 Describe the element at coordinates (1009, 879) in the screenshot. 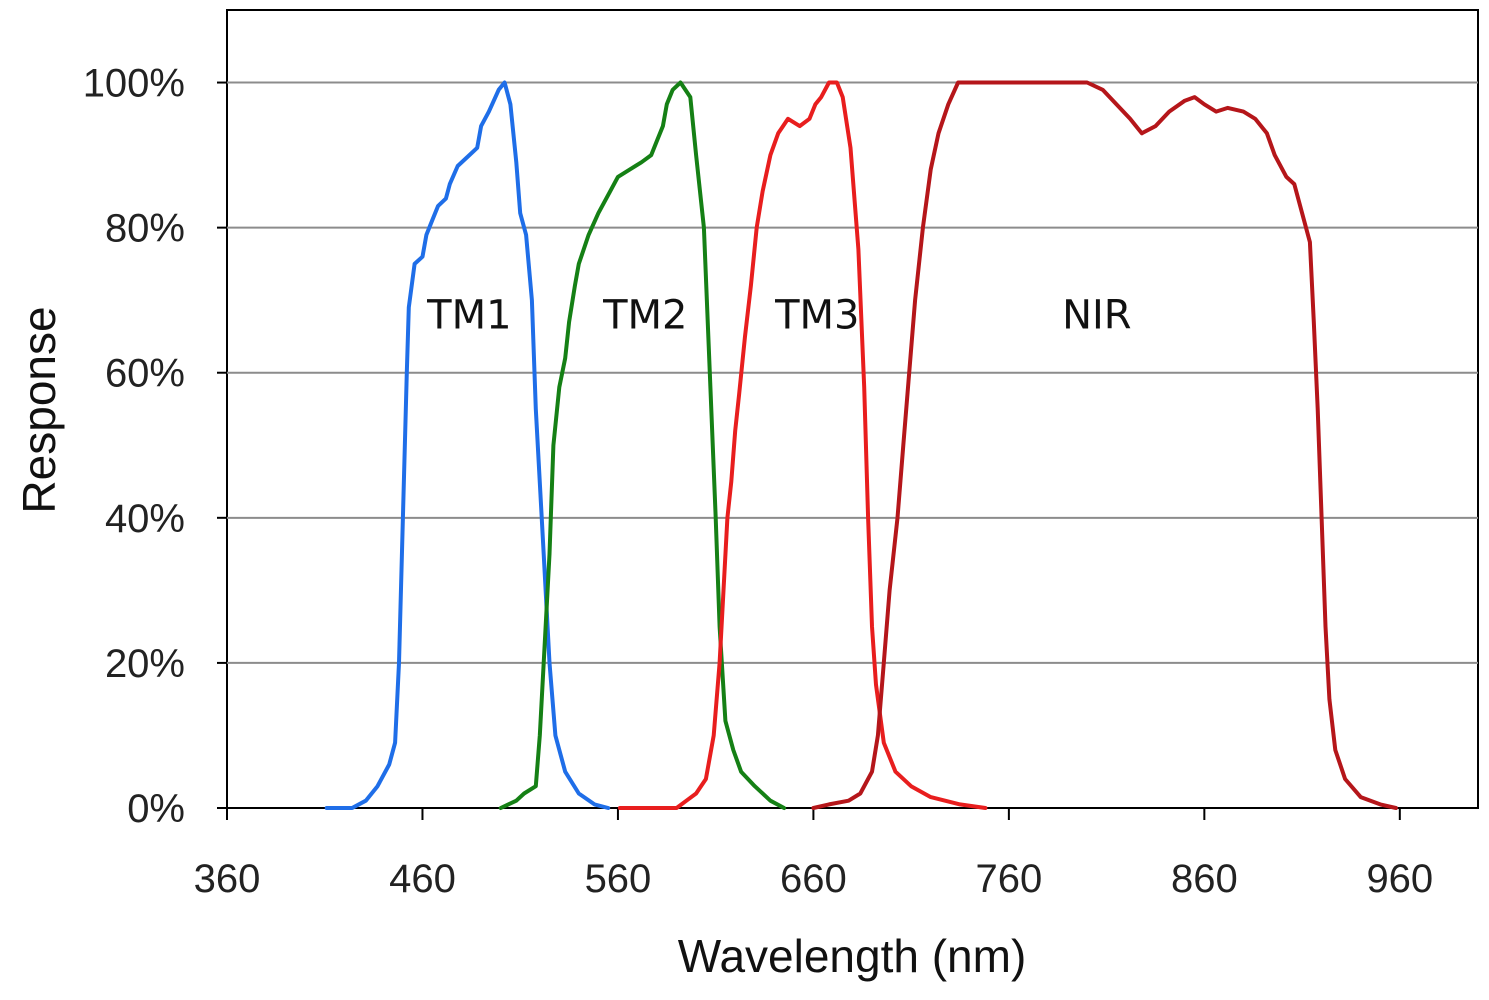

I see `x-tick-label: 760` at that location.